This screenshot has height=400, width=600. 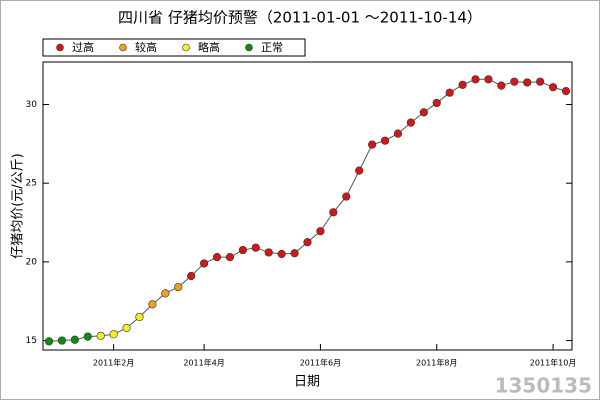 What do you see at coordinates (543, 386) in the screenshot?
I see `watermark: 1350135` at bounding box center [543, 386].